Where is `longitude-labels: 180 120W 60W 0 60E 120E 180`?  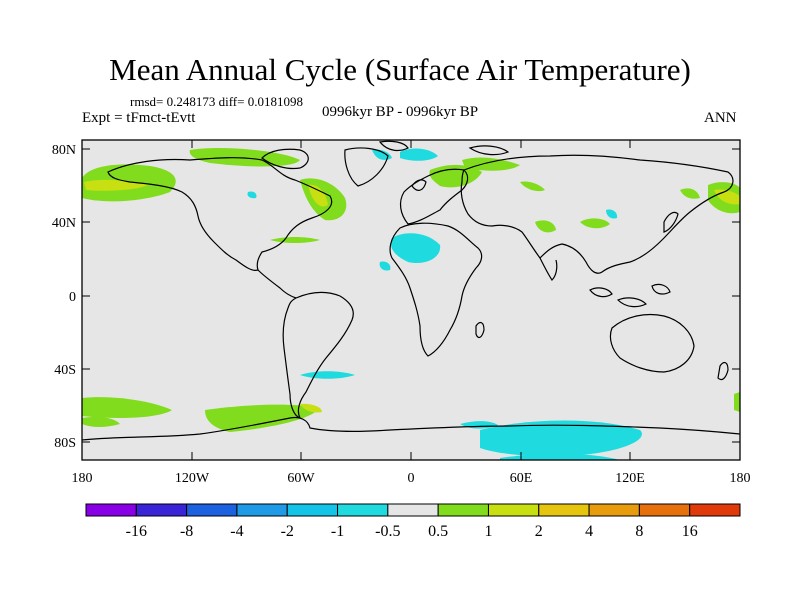 longitude-labels: 180 120W 60W 0 60E 120E 180 is located at coordinates (411, 478).